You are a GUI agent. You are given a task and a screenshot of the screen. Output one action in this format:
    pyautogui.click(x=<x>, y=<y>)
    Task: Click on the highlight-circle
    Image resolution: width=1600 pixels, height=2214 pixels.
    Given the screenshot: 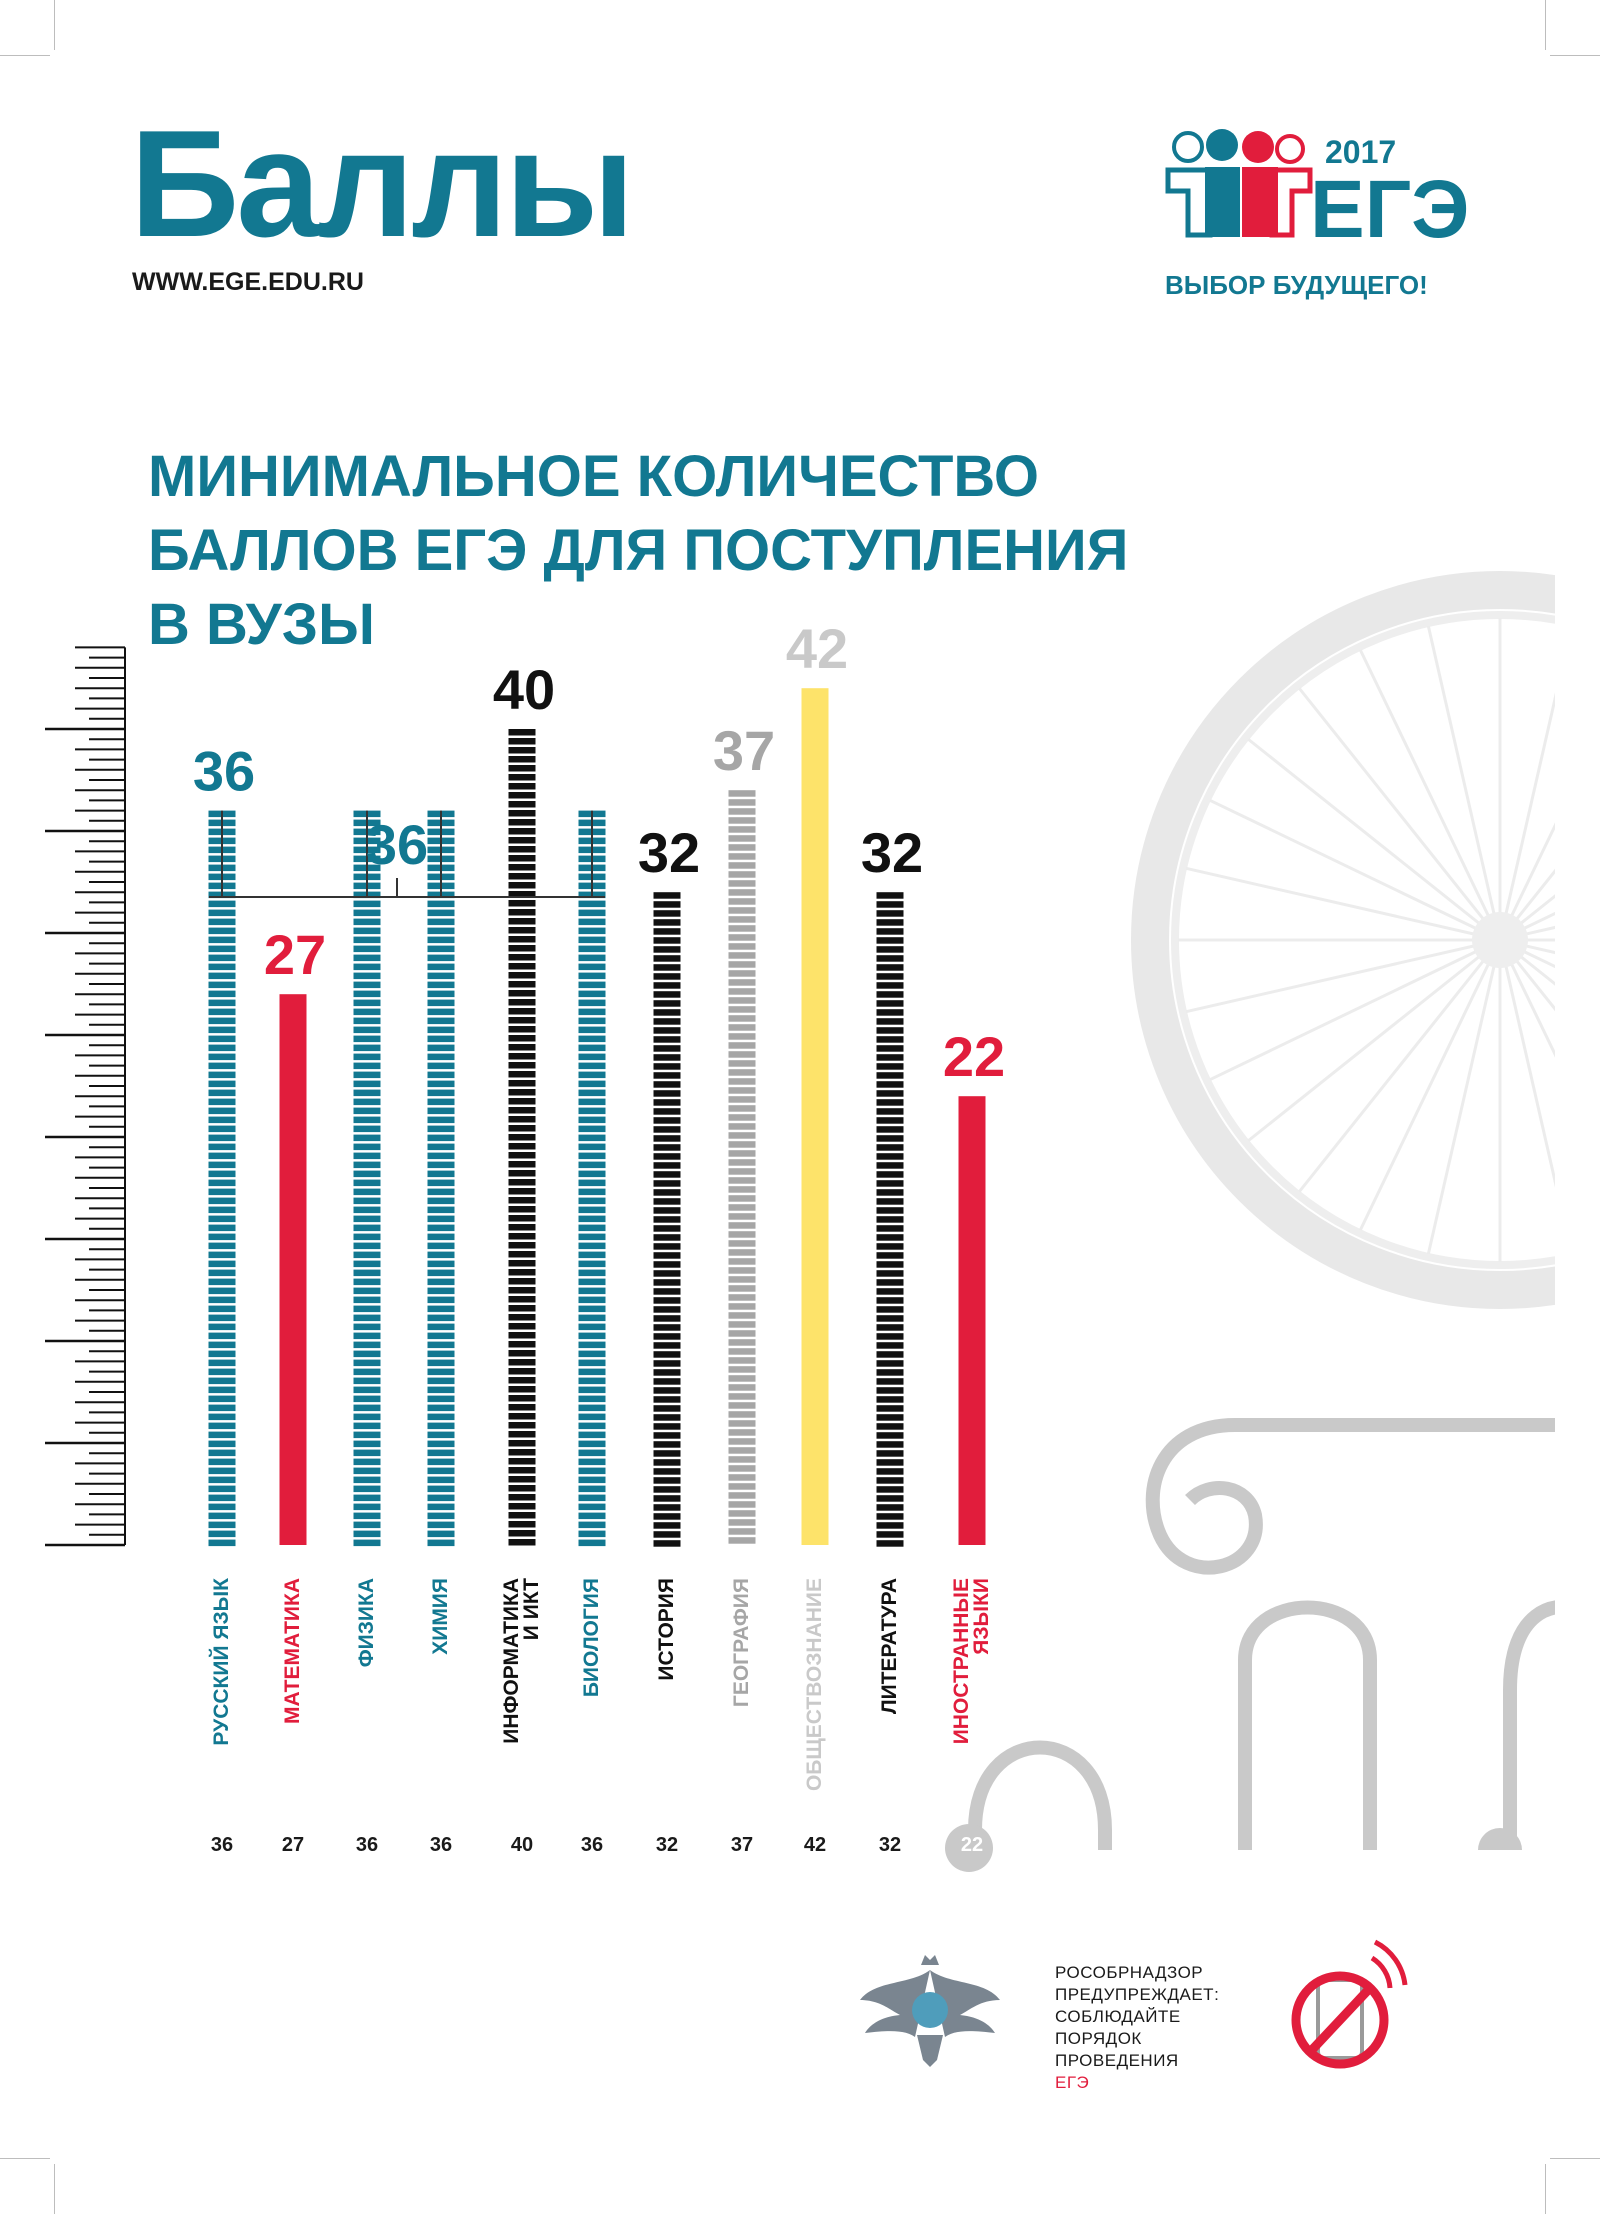 What is the action you would take?
    pyautogui.click(x=969, y=1848)
    